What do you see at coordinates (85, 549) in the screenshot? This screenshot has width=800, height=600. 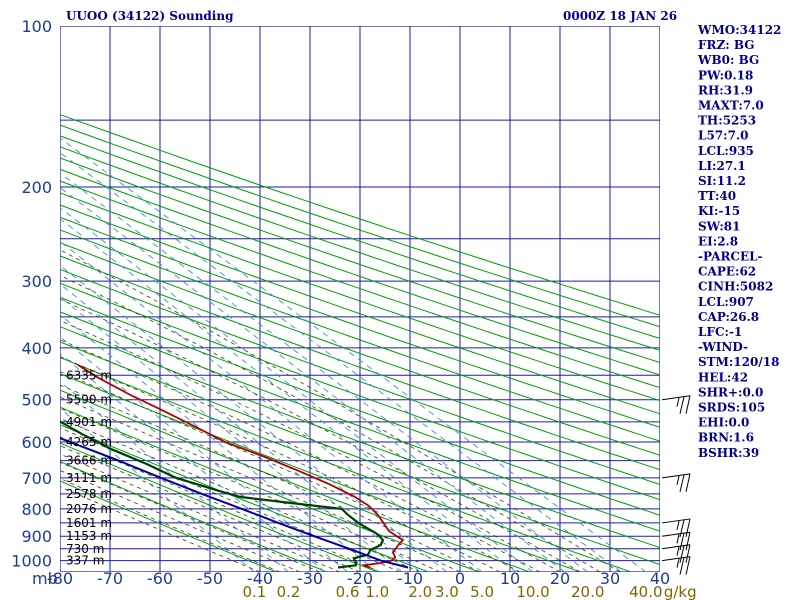 I see `height-label: 730 m` at bounding box center [85, 549].